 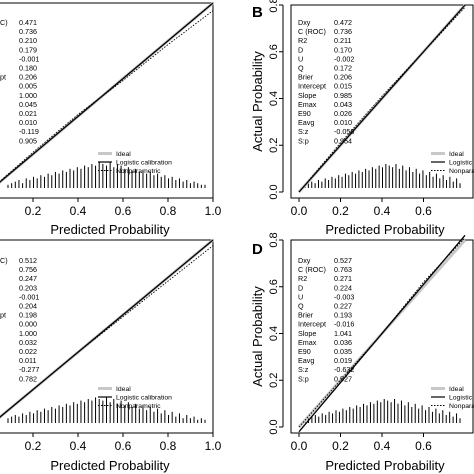 What do you see at coordinates (343, 22) in the screenshot?
I see `stat-value: 0.472` at bounding box center [343, 22].